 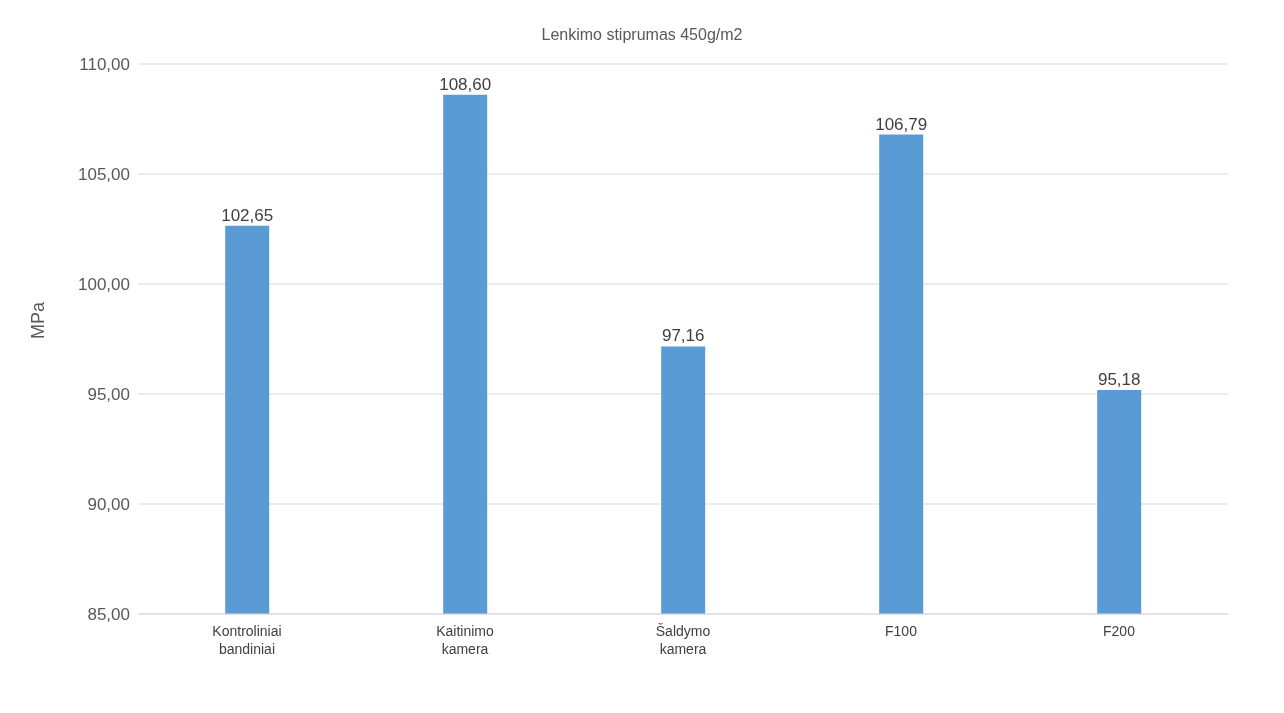 What do you see at coordinates (108, 615) in the screenshot?
I see `y-tick-label: 85,00` at bounding box center [108, 615].